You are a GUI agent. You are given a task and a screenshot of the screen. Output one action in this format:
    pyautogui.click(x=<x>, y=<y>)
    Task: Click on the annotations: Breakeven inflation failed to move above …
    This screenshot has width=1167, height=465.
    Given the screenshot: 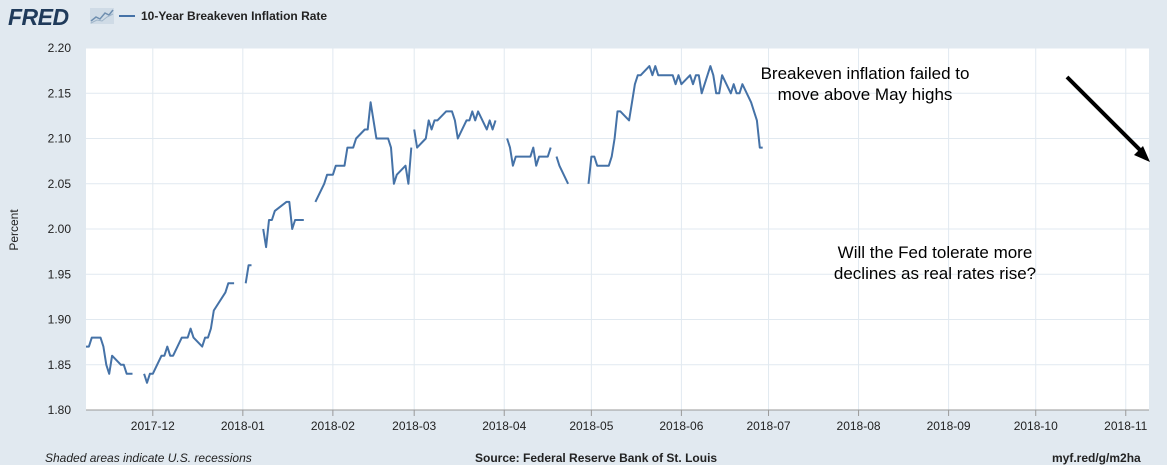 What is the action you would take?
    pyautogui.click(x=899, y=173)
    